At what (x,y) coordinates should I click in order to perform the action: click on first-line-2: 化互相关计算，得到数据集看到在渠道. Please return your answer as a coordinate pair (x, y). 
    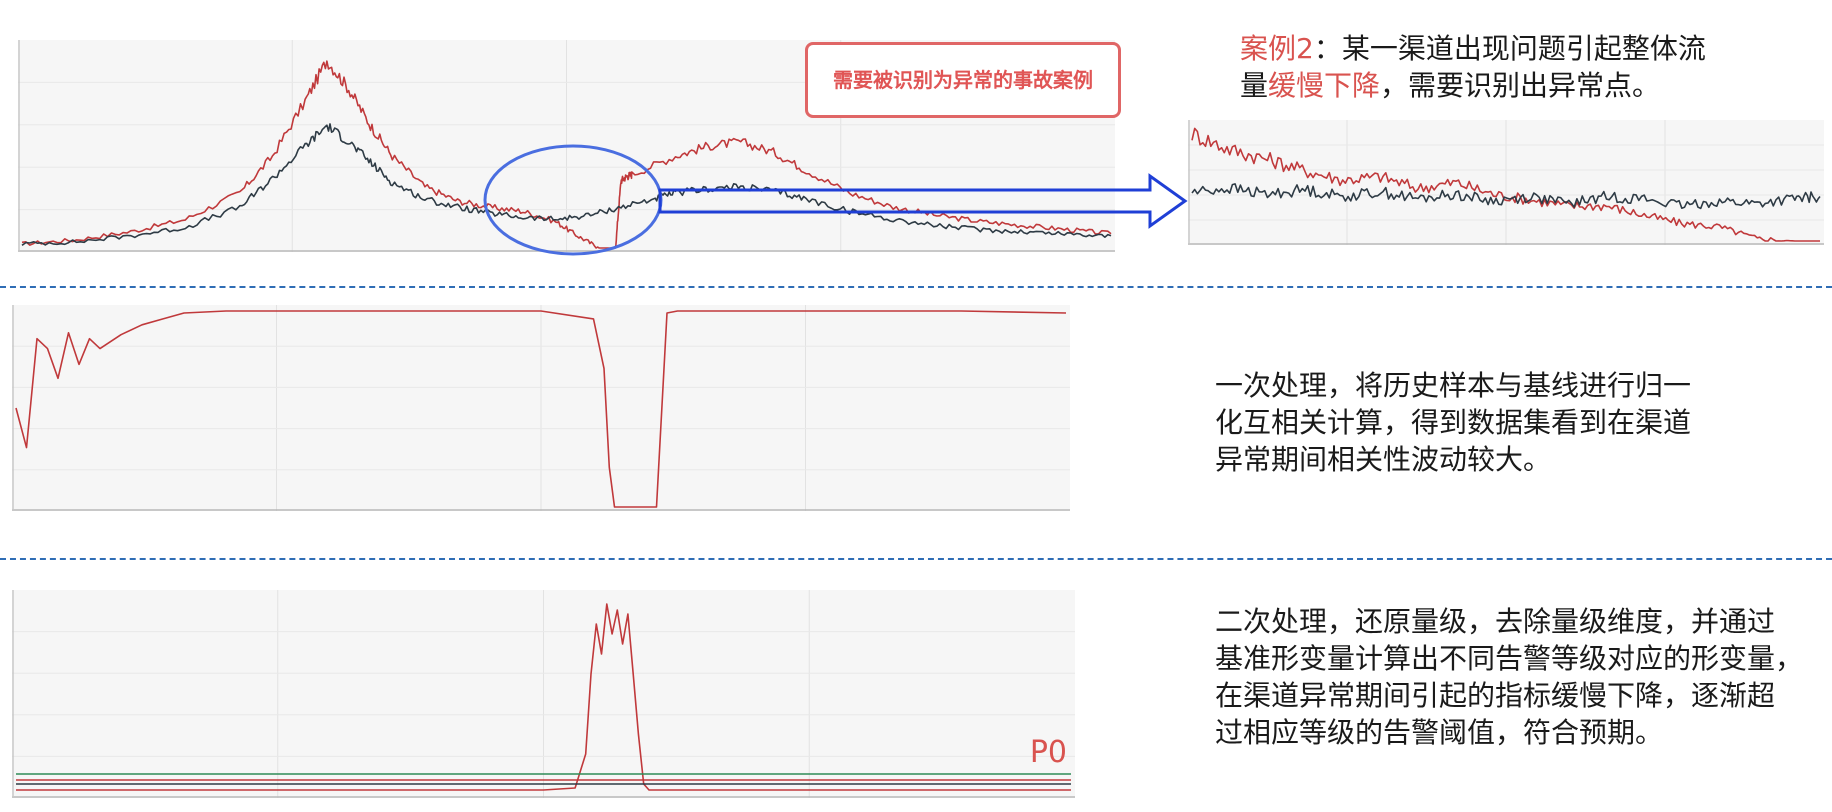
    Looking at the image, I should click on (1453, 422).